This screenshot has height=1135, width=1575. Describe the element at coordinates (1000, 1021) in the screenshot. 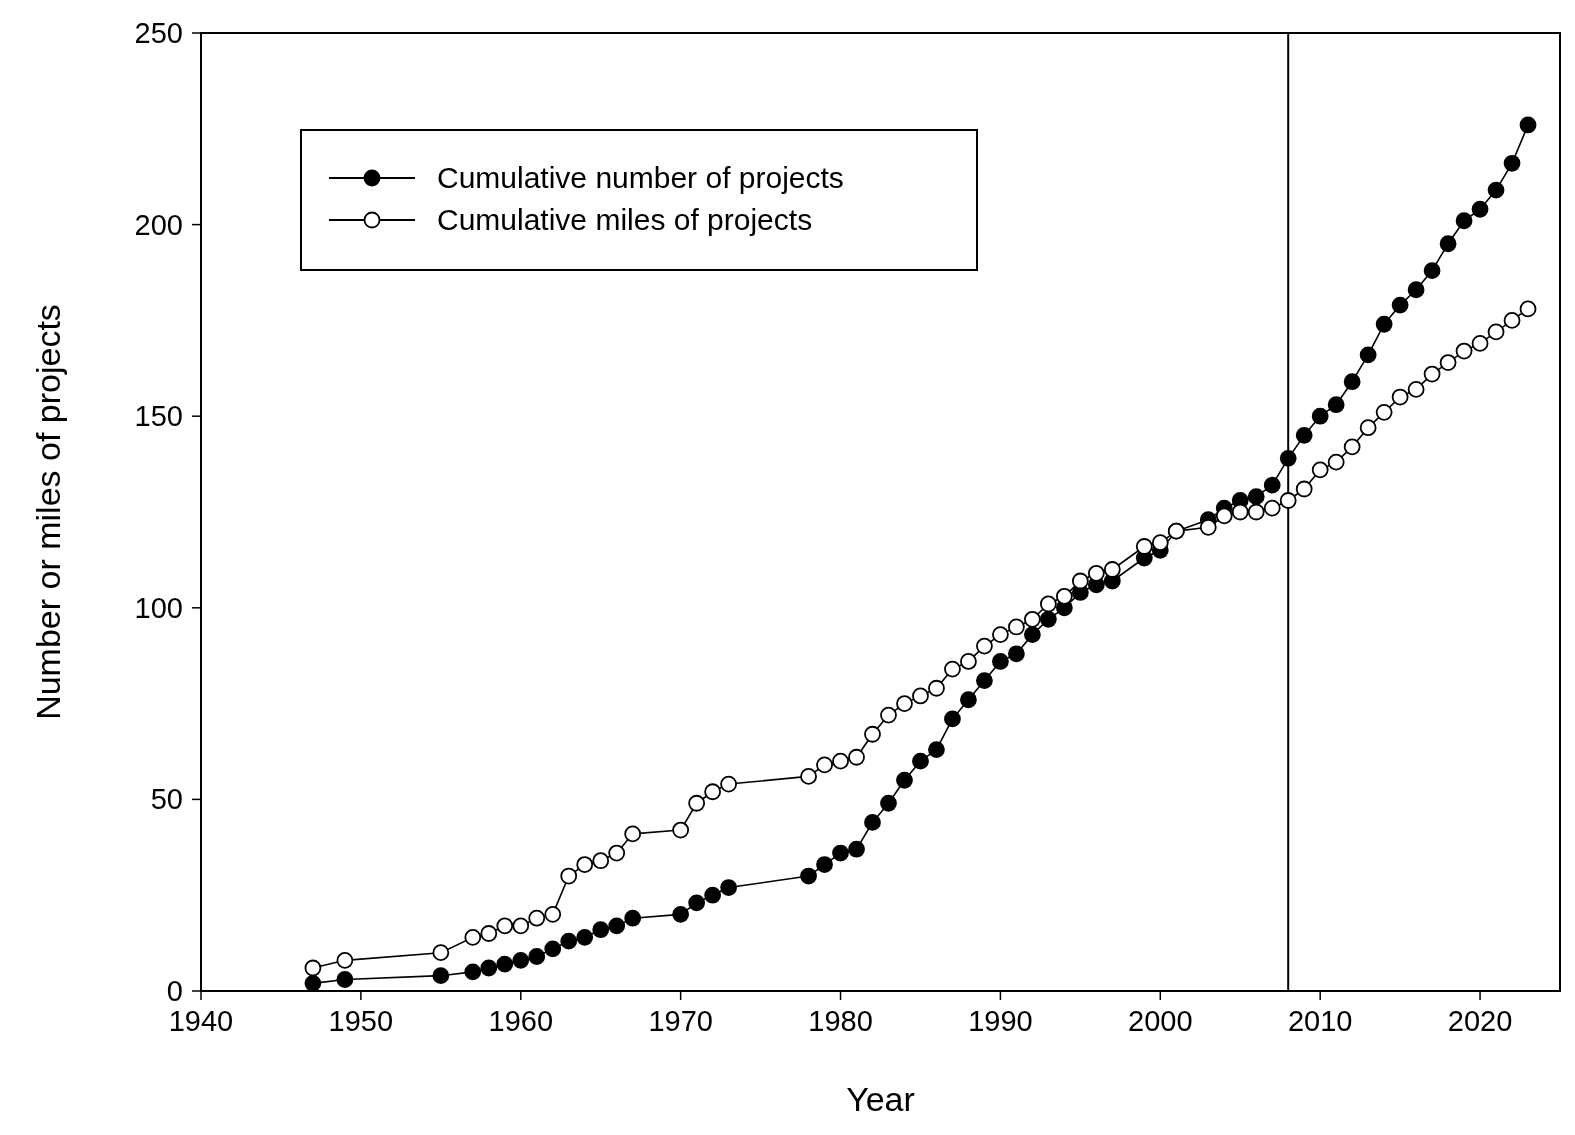

I see `x-tick-label: 1990` at that location.